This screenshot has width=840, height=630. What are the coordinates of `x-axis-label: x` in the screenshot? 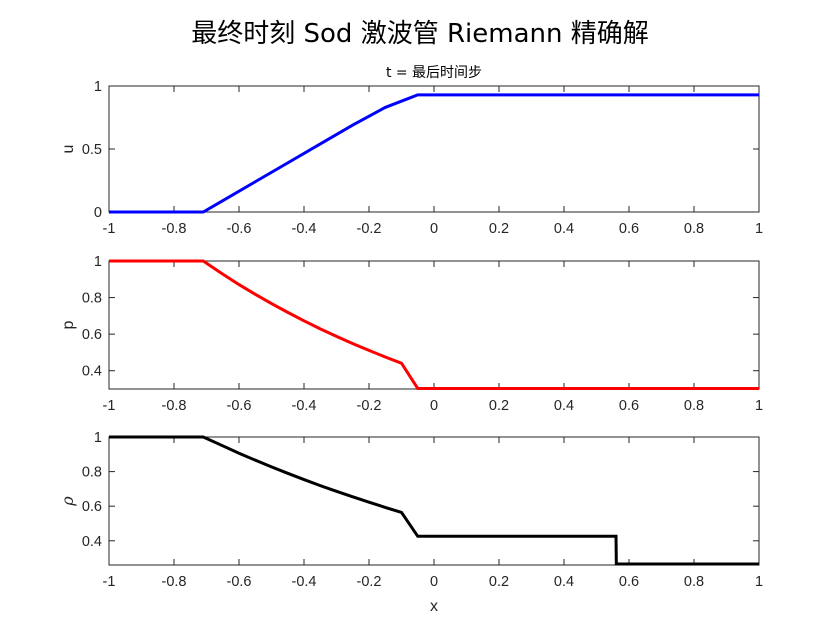 It's located at (434, 606).